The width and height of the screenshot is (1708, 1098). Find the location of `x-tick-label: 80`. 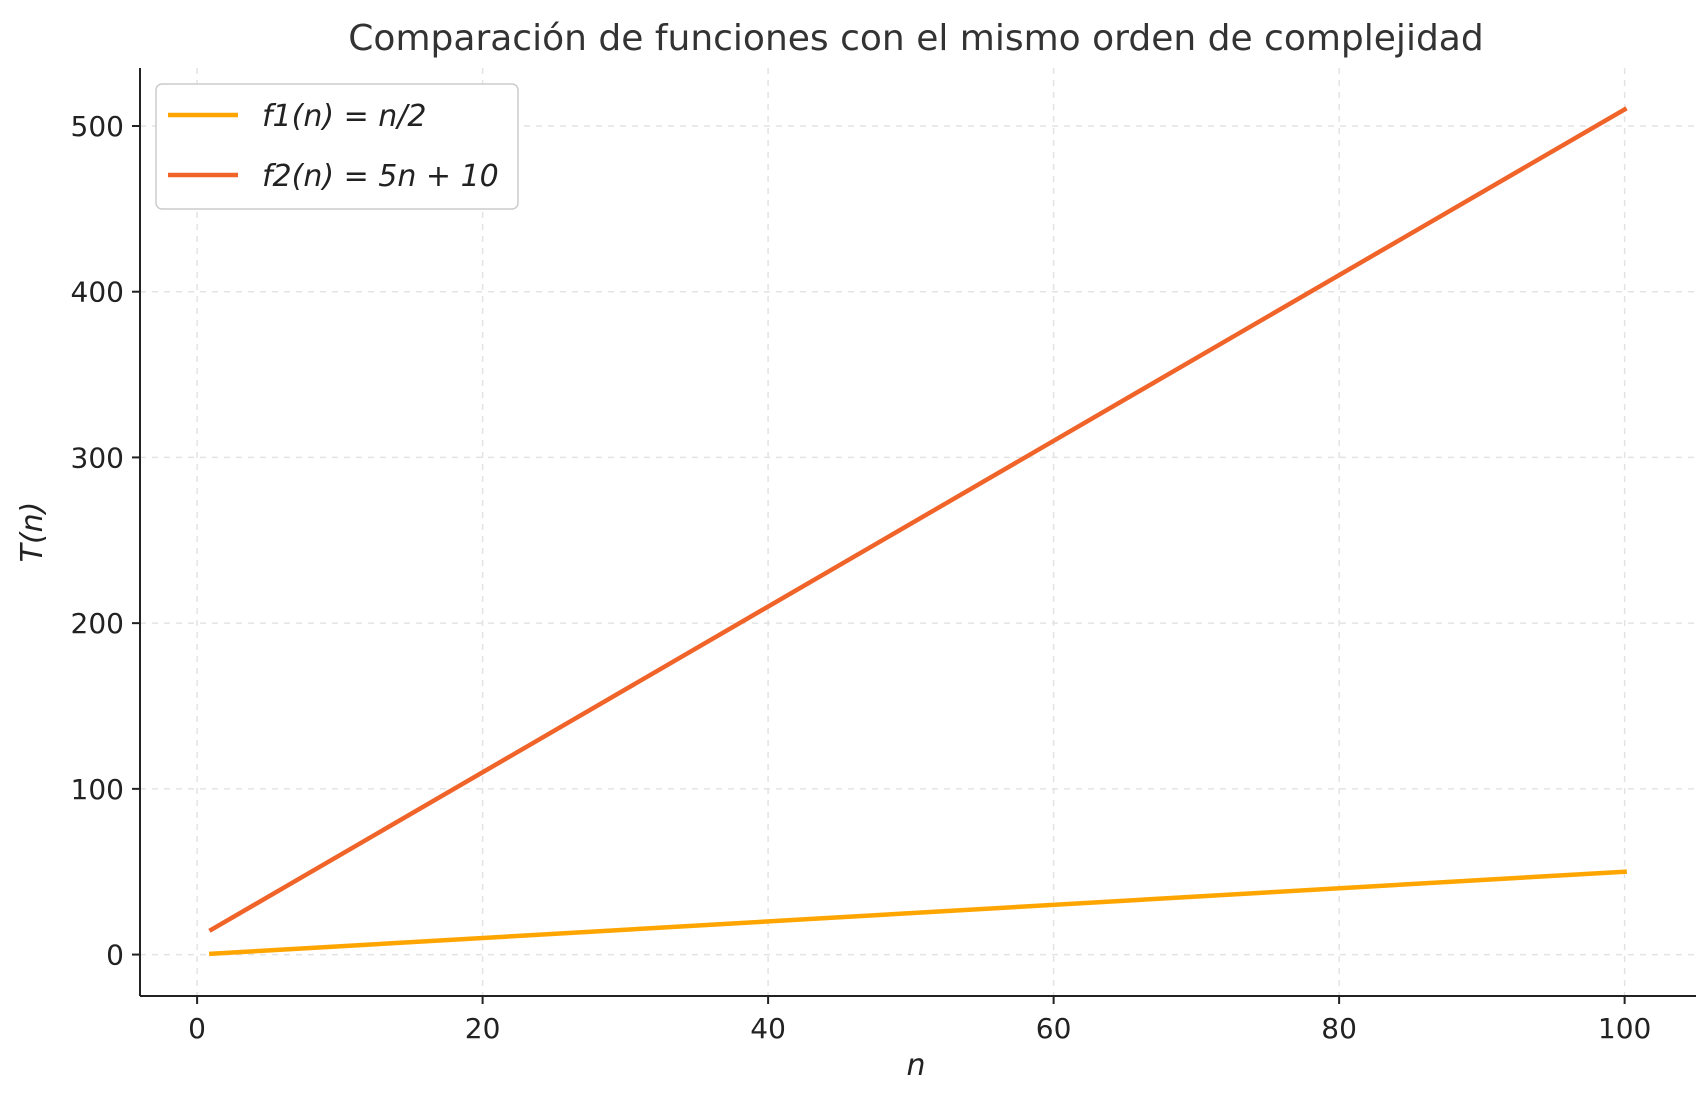

x-tick-label: 80 is located at coordinates (1339, 1028).